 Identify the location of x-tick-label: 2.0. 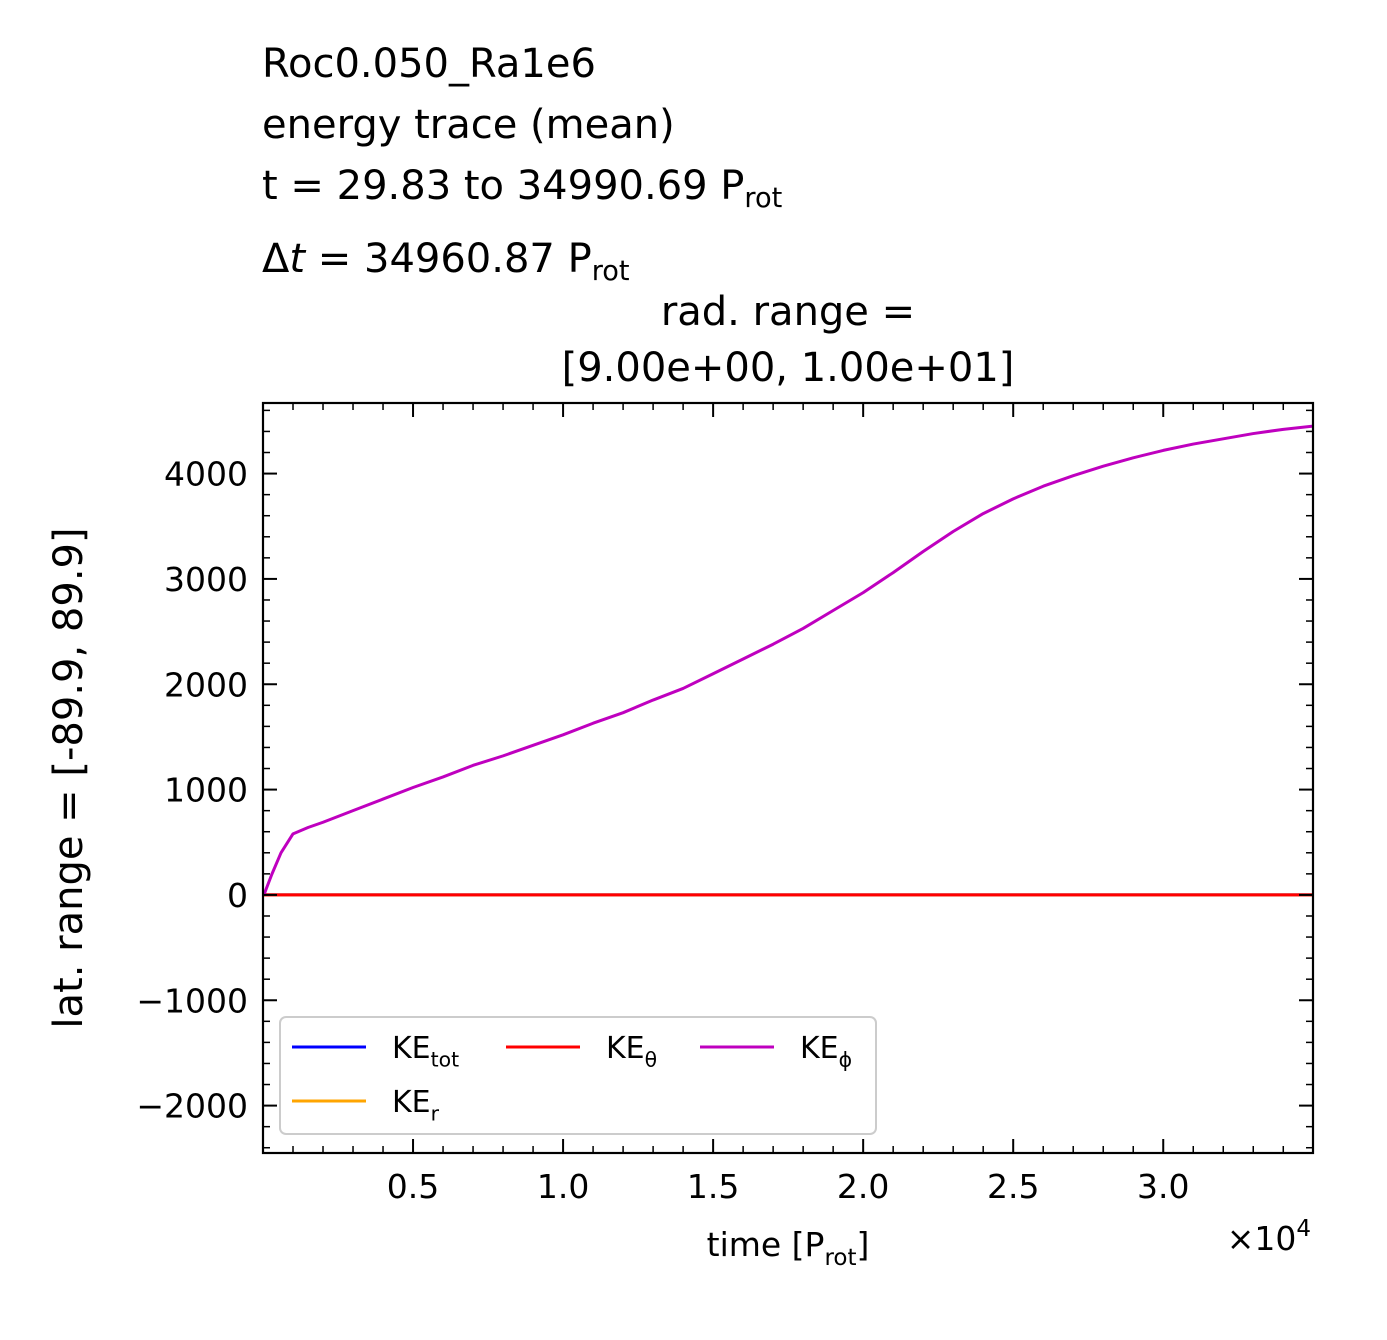
(863, 1186).